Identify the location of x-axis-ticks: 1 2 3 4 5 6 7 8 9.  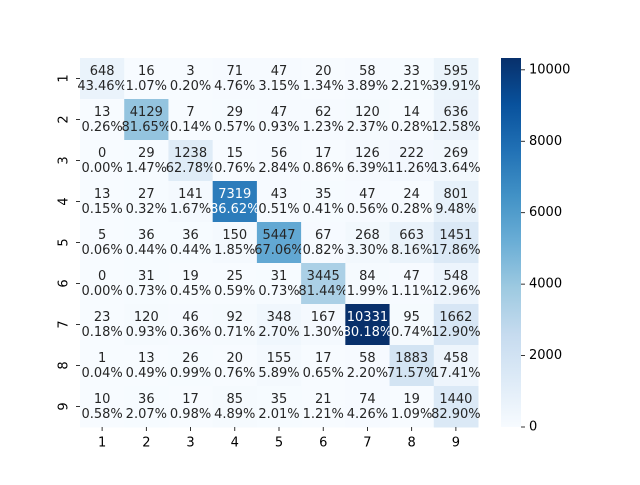
(279, 439).